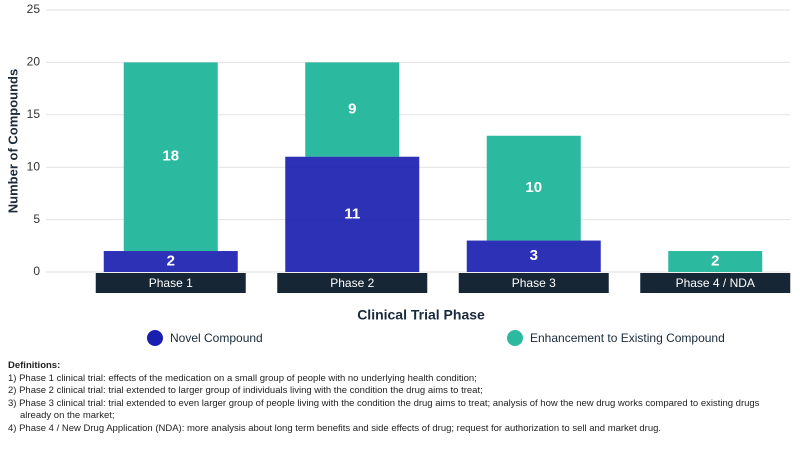 The width and height of the screenshot is (800, 450). I want to click on x-tick-label: Phase 4 / NDA, so click(715, 283).